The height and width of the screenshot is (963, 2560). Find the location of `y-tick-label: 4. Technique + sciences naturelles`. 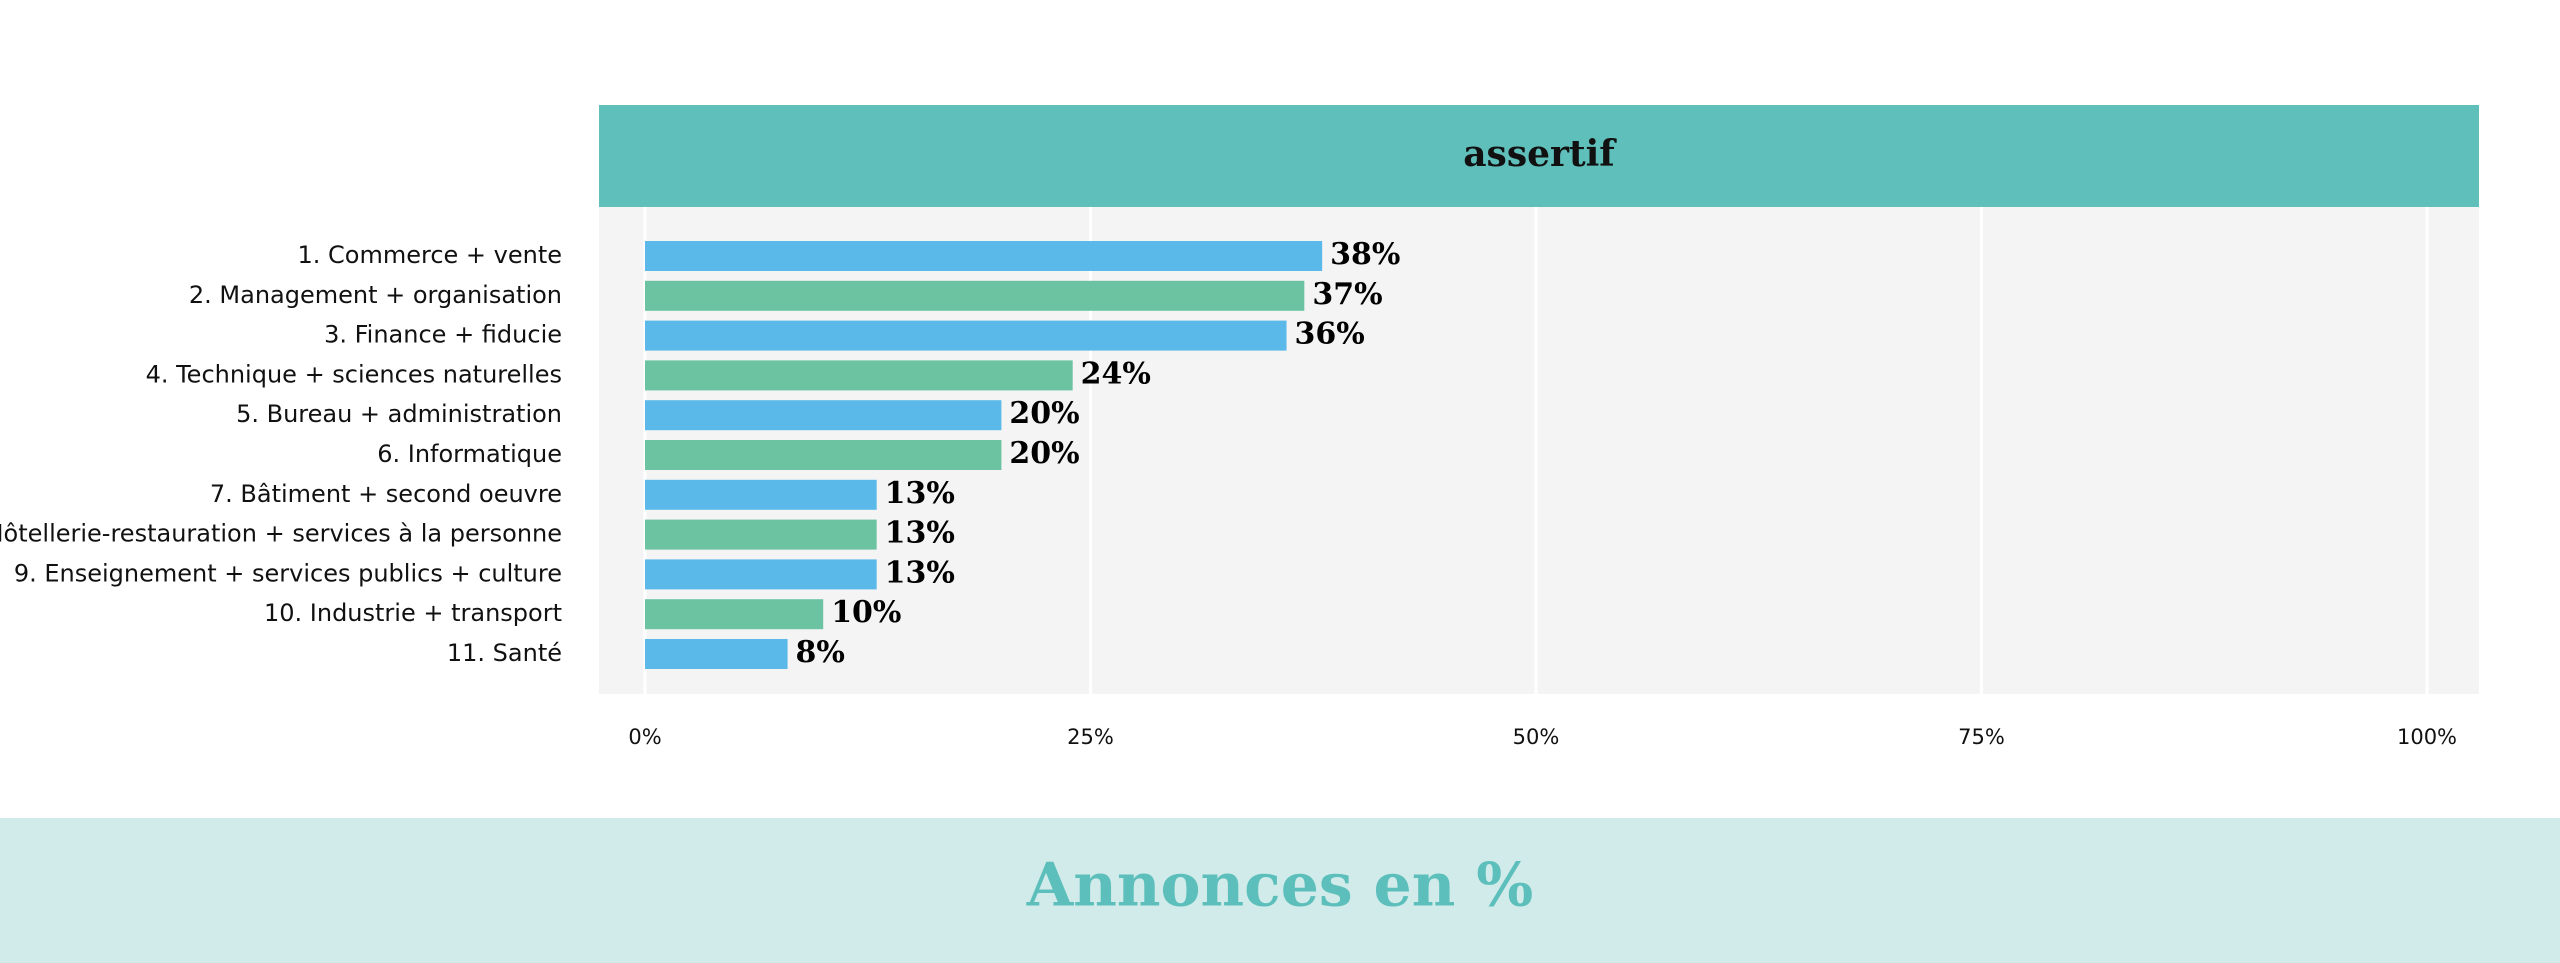

y-tick-label: 4. Technique + sciences naturelles is located at coordinates (354, 374).